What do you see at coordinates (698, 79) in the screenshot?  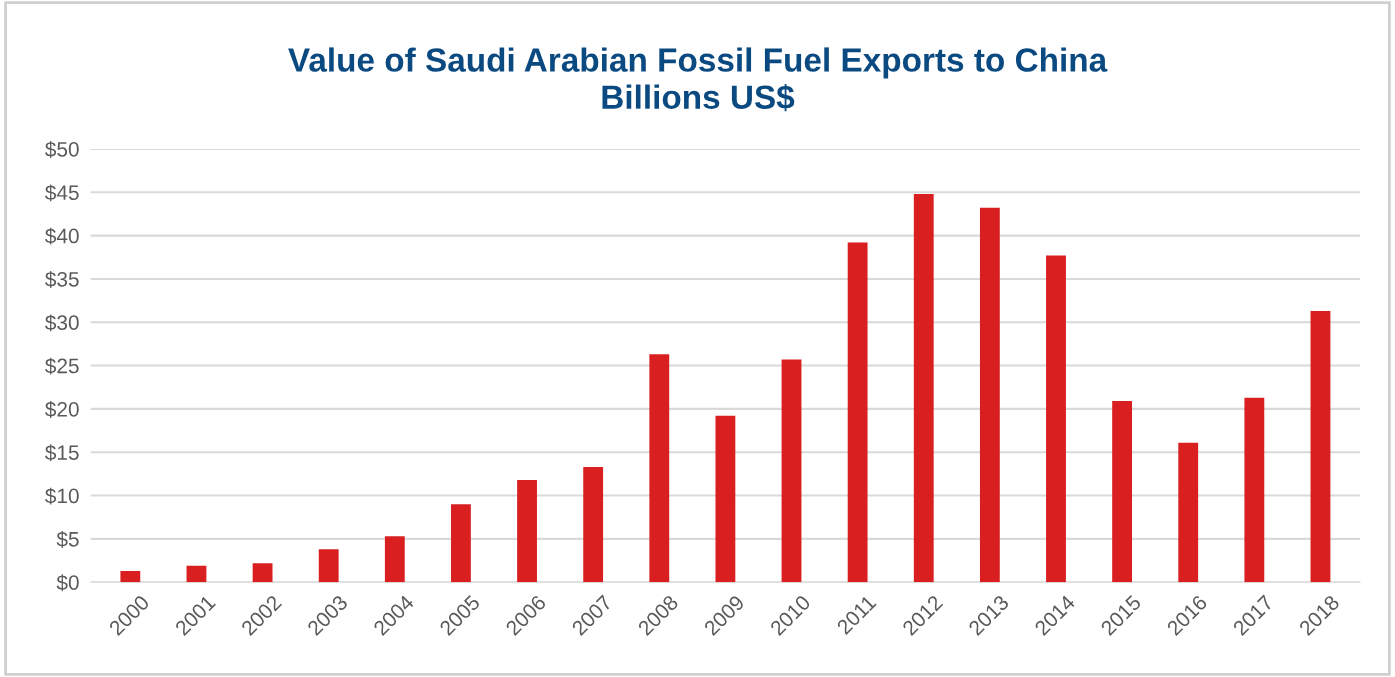 I see `chart-title: Value of Saudi Arabian Fossil Fuel Exports to China Billions US$` at bounding box center [698, 79].